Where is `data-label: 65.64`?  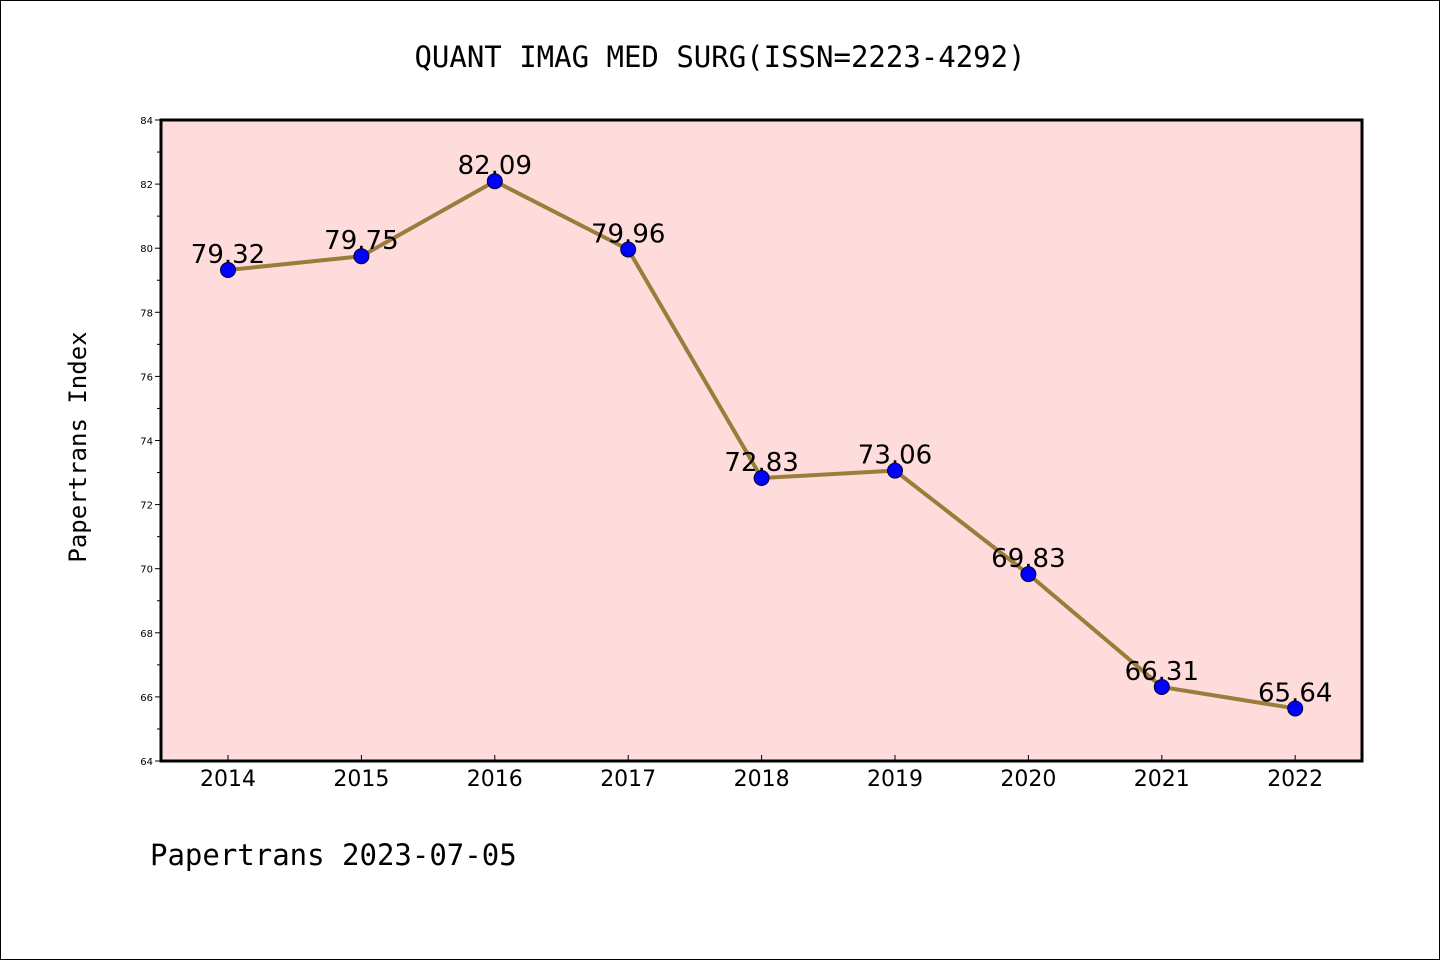 data-label: 65.64 is located at coordinates (1295, 693).